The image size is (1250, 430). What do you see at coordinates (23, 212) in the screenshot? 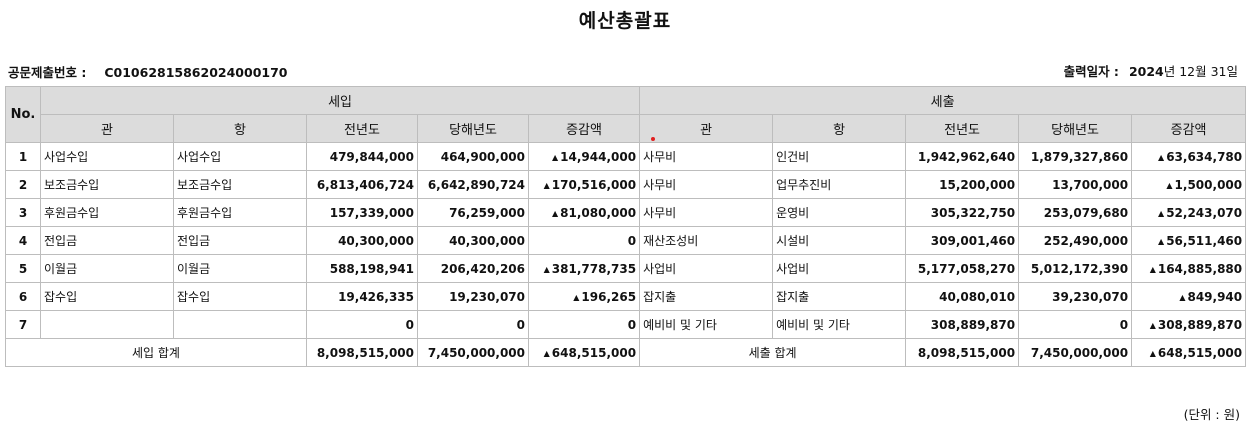
I see `cell-no: 3` at bounding box center [23, 212].